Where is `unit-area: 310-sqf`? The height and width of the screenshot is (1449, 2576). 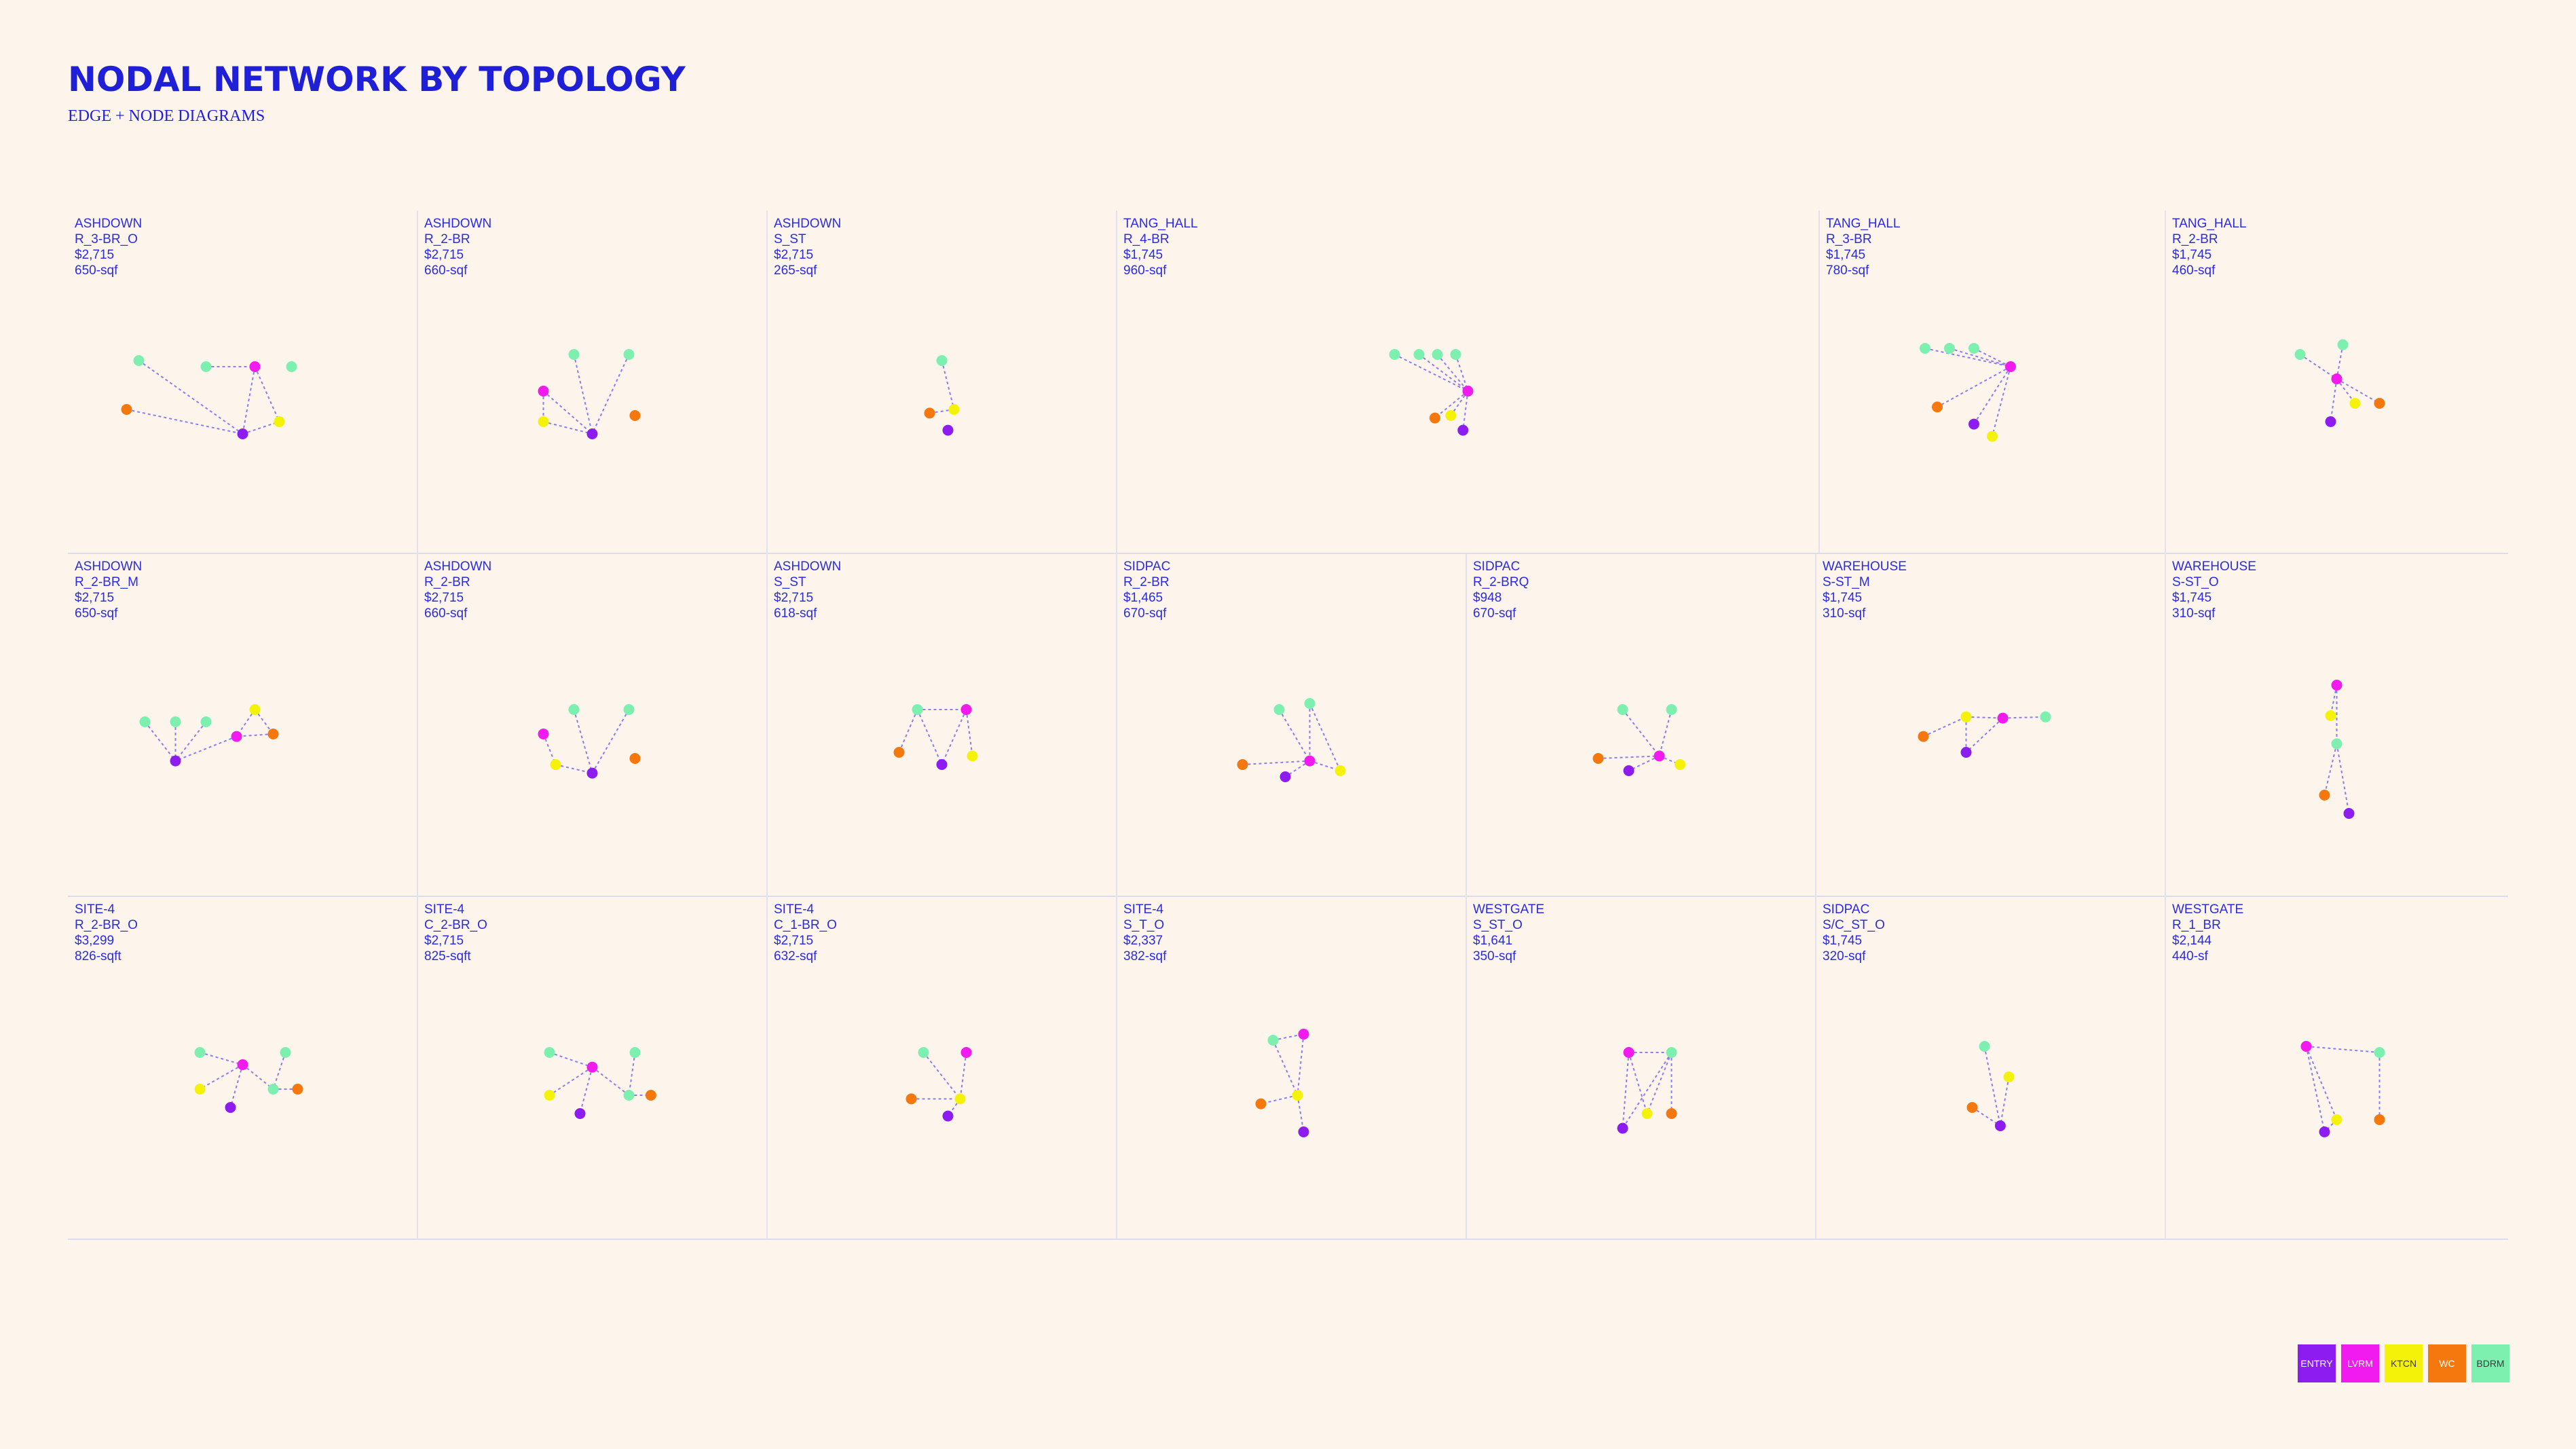 unit-area: 310-sqf is located at coordinates (2194, 613).